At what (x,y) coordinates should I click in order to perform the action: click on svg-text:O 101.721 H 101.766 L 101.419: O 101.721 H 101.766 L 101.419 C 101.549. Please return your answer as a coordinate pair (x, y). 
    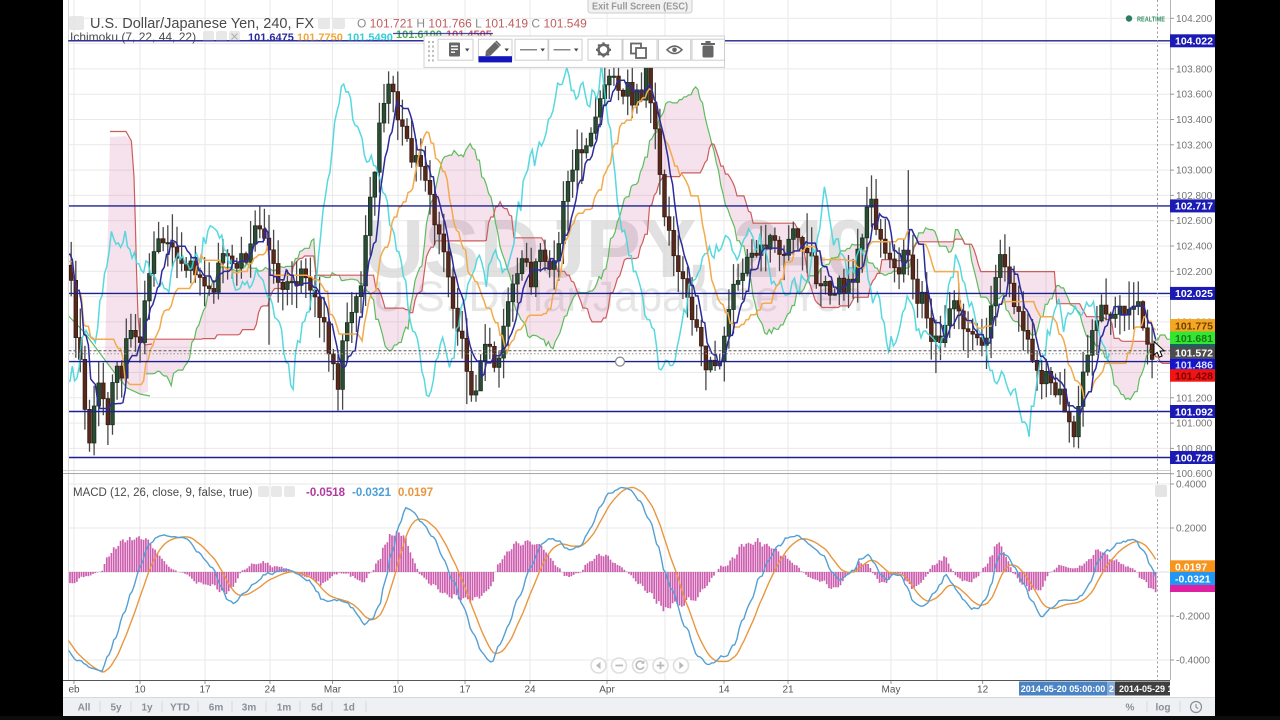
    Looking at the image, I should click on (472, 24).